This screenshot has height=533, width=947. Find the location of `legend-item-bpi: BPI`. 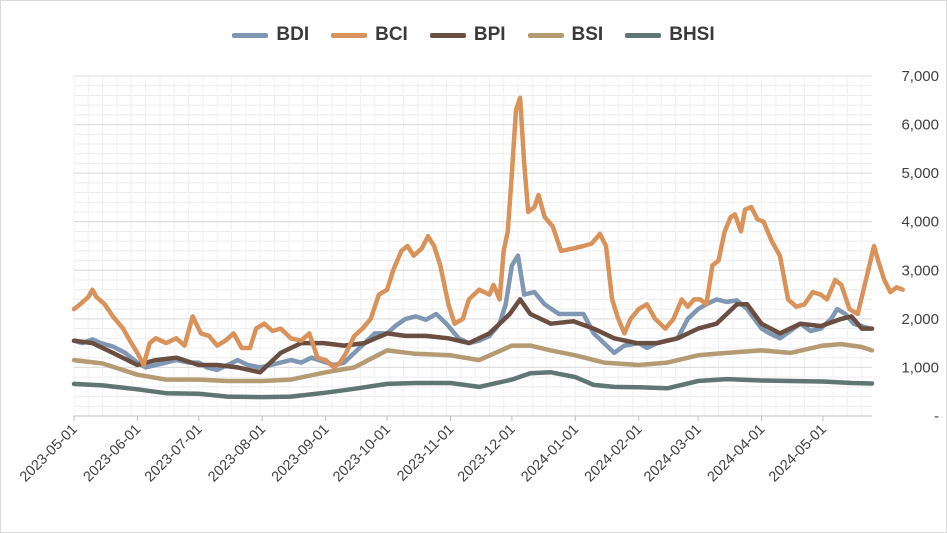

legend-item-bpi: BPI is located at coordinates (467, 35).